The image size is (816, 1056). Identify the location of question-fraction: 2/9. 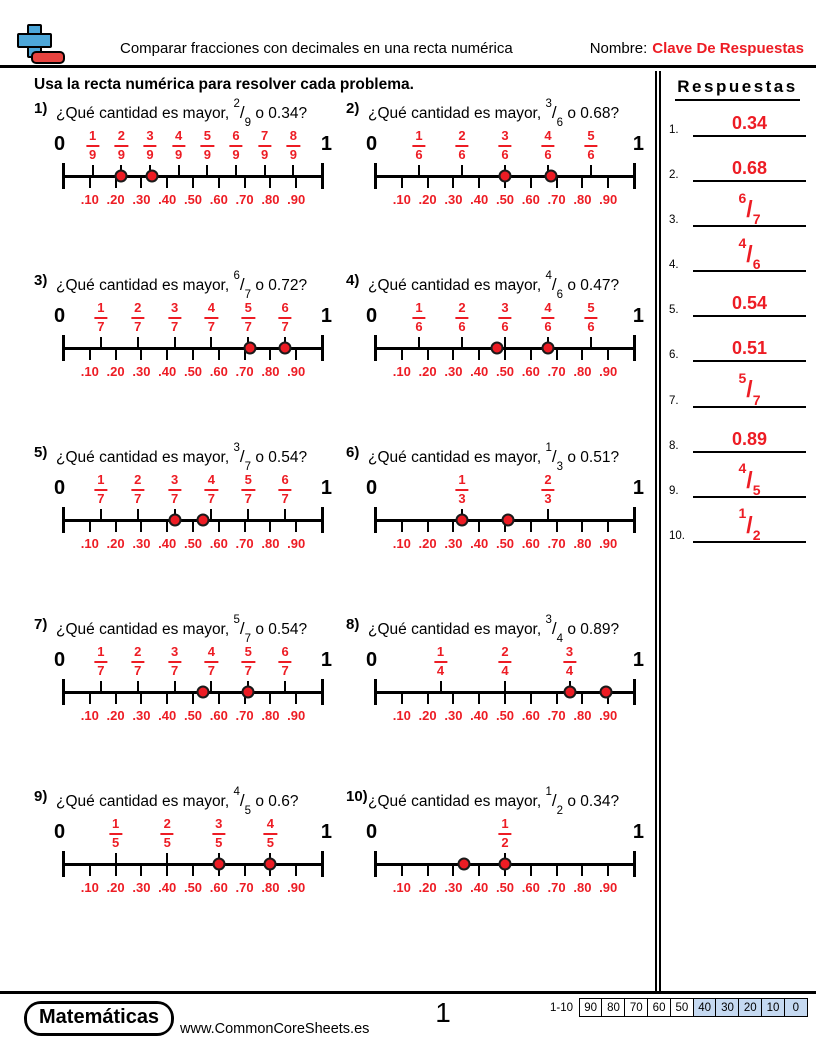
(242, 114).